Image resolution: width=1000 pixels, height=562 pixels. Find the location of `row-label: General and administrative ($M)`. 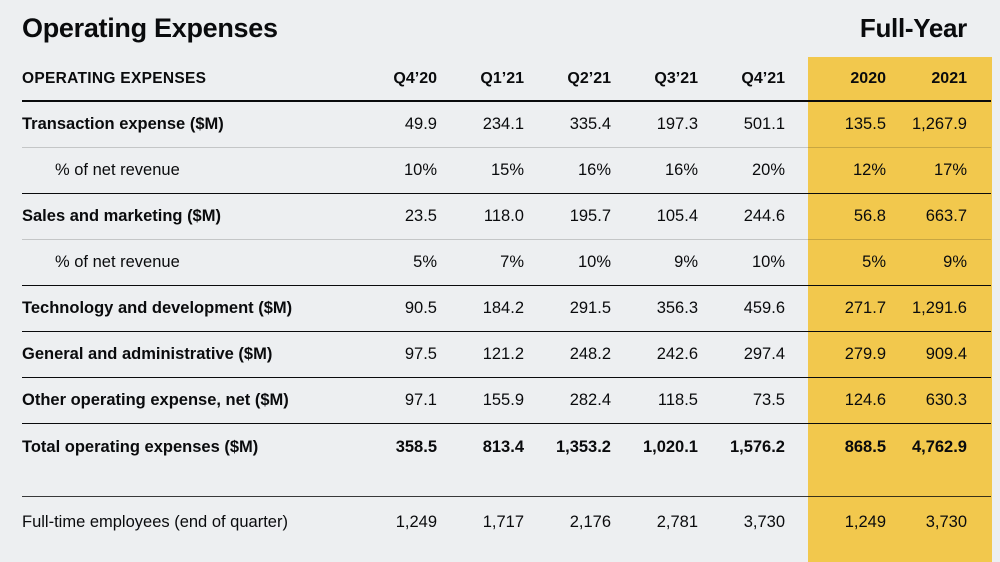

row-label: General and administrative ($M) is located at coordinates (147, 353).